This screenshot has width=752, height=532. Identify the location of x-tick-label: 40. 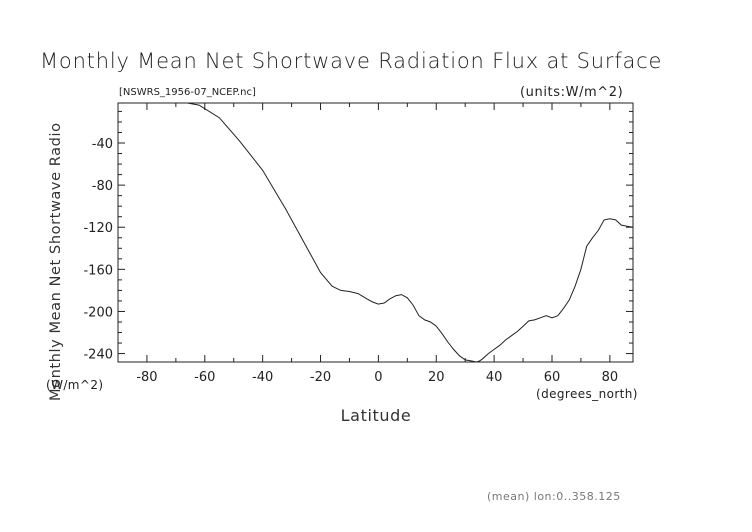
(494, 377).